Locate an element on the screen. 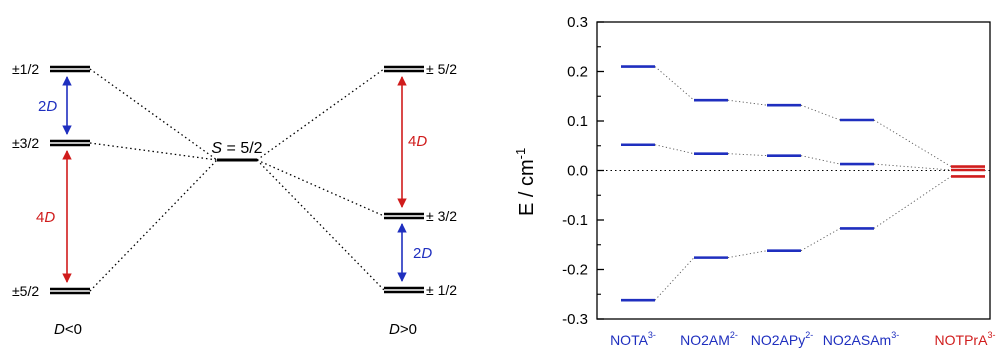  y-tick-label: -0.2 is located at coordinates (575, 270).